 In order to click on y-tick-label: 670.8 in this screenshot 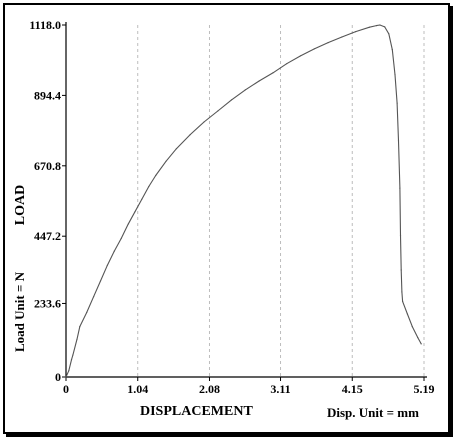, I will do `click(47, 166)`.